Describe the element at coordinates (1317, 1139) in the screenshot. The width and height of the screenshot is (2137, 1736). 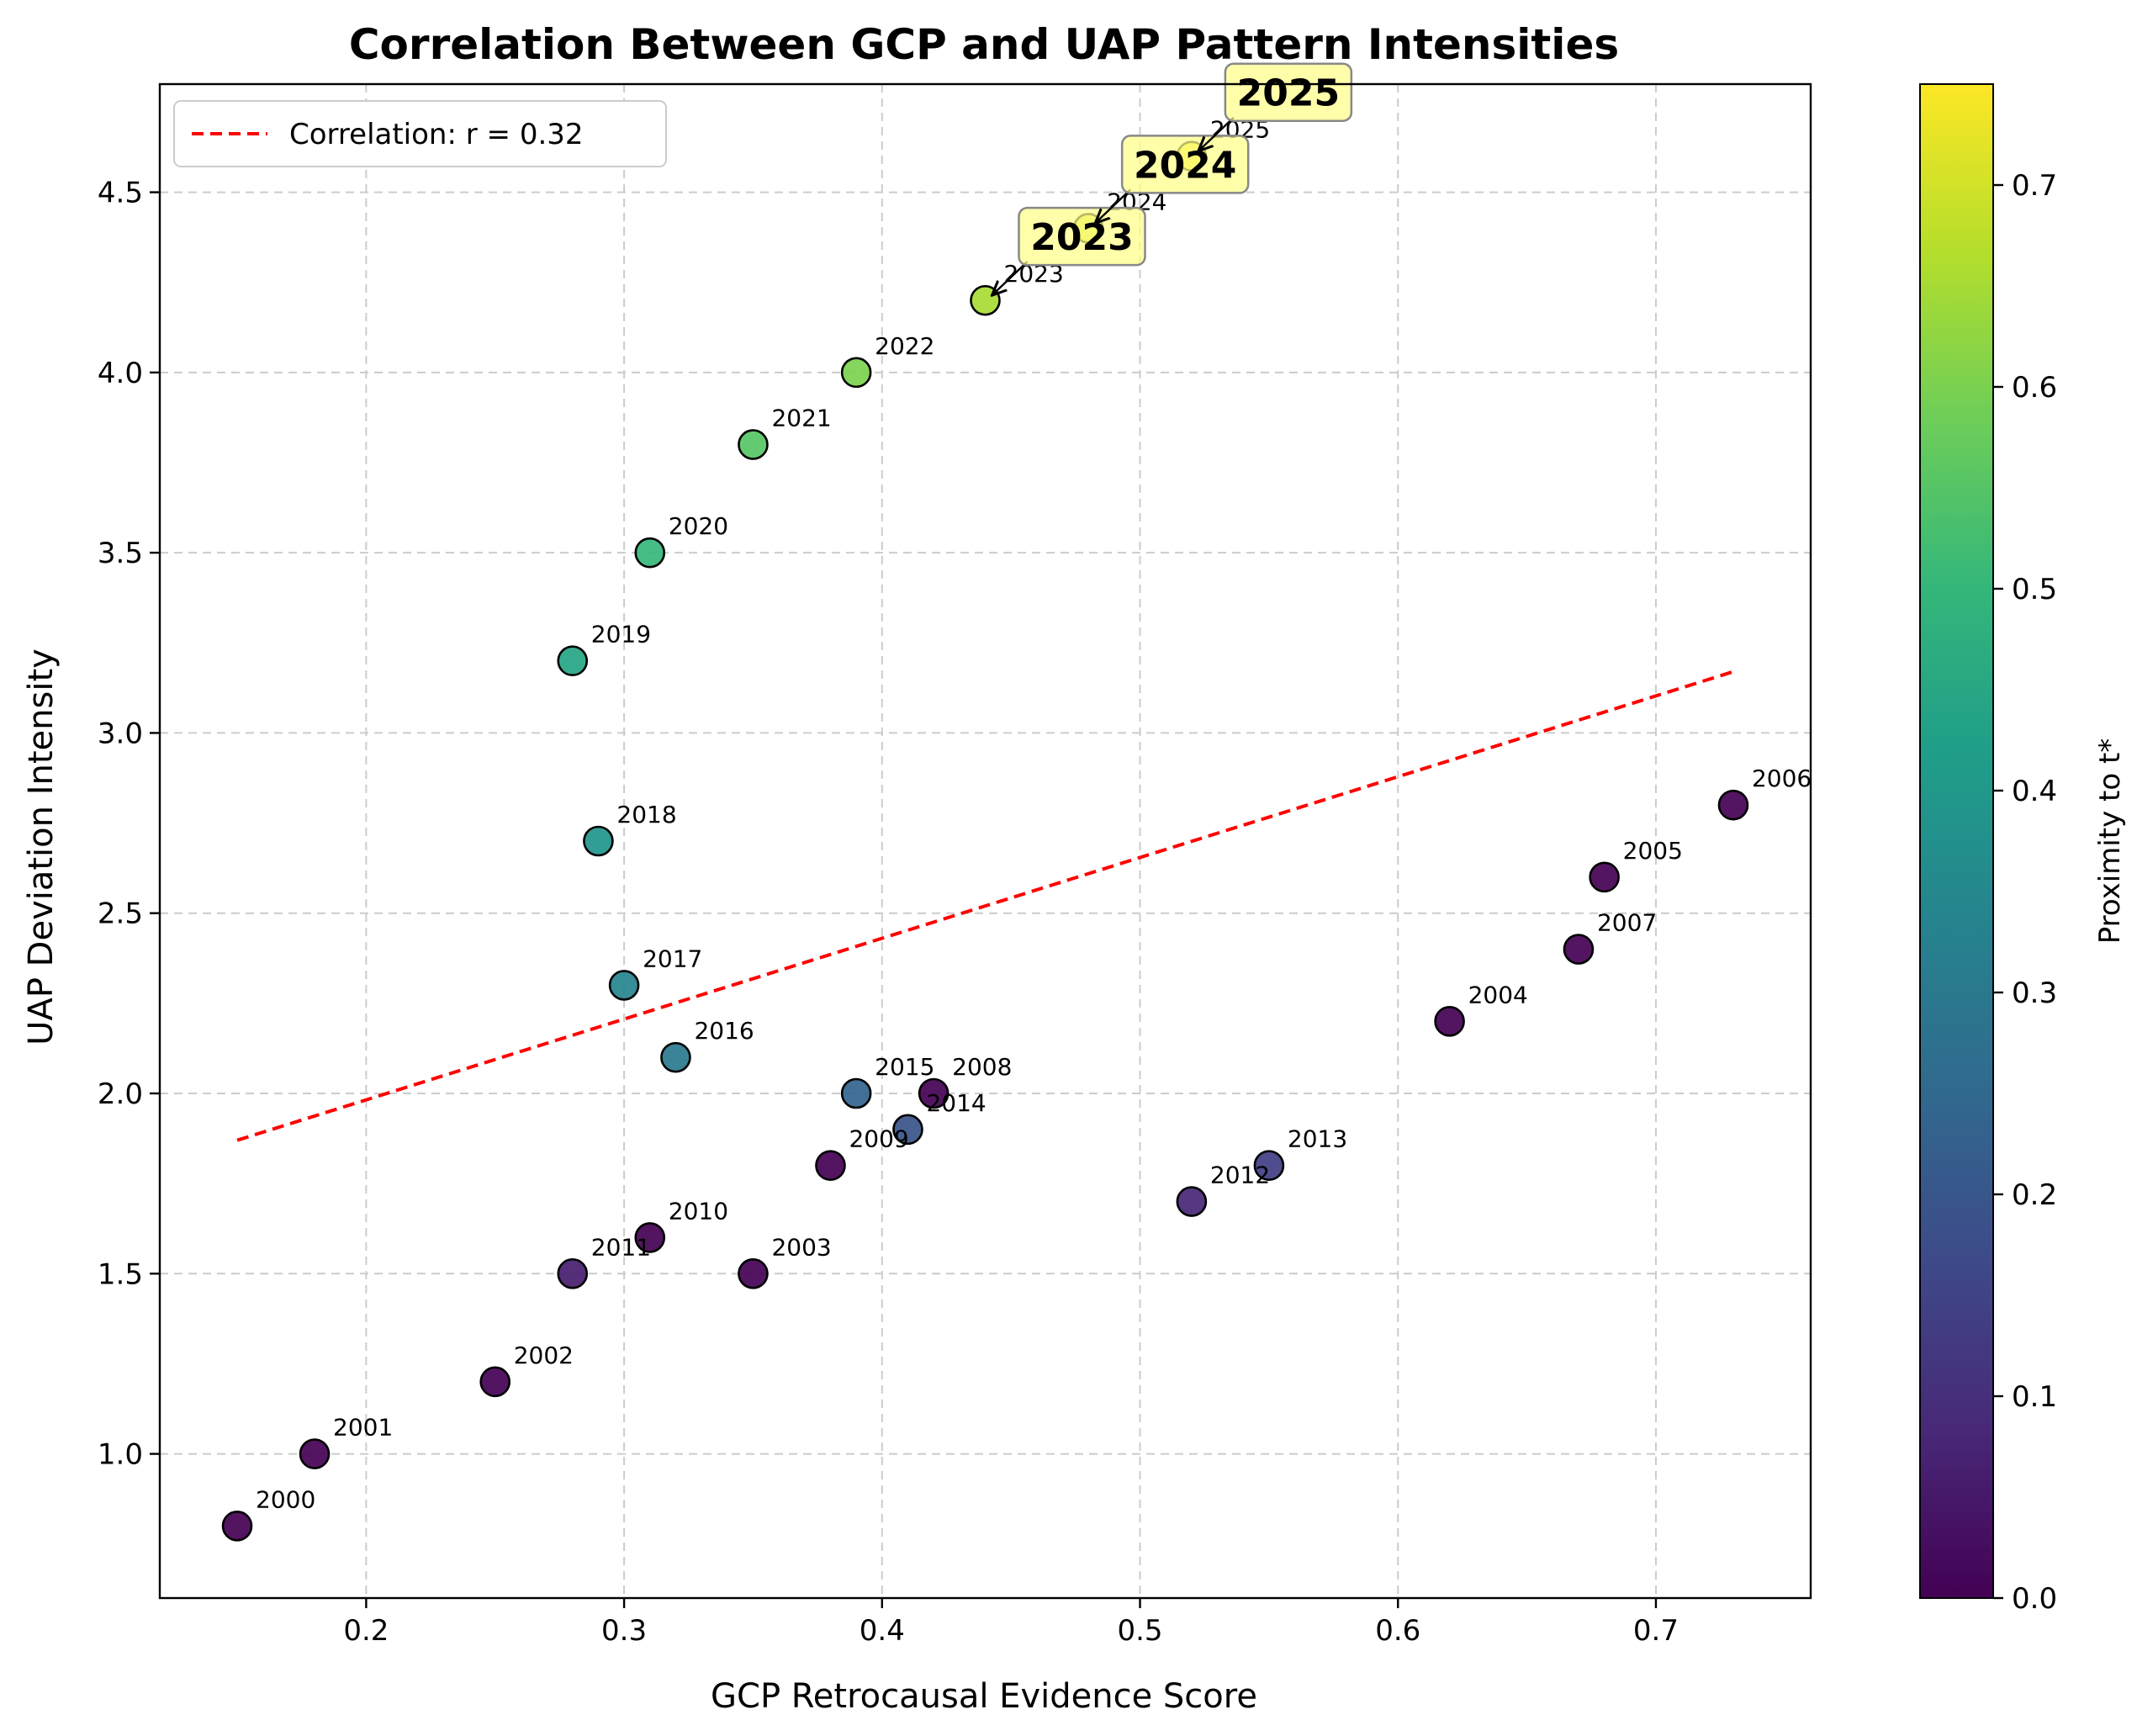
I see `point-label: 2013` at that location.